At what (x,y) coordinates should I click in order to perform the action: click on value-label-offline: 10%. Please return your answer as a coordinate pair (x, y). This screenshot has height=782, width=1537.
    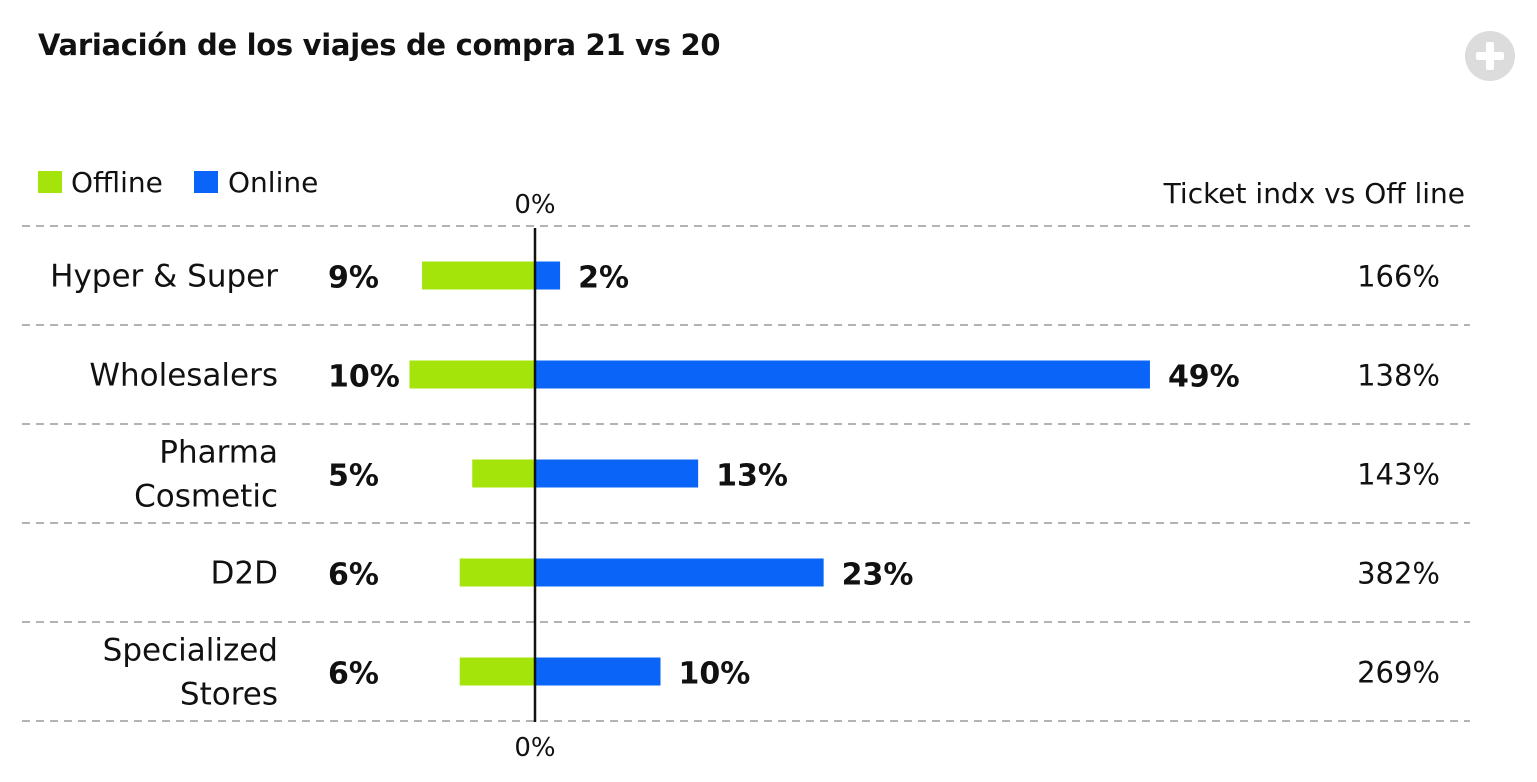
    Looking at the image, I should click on (364, 377).